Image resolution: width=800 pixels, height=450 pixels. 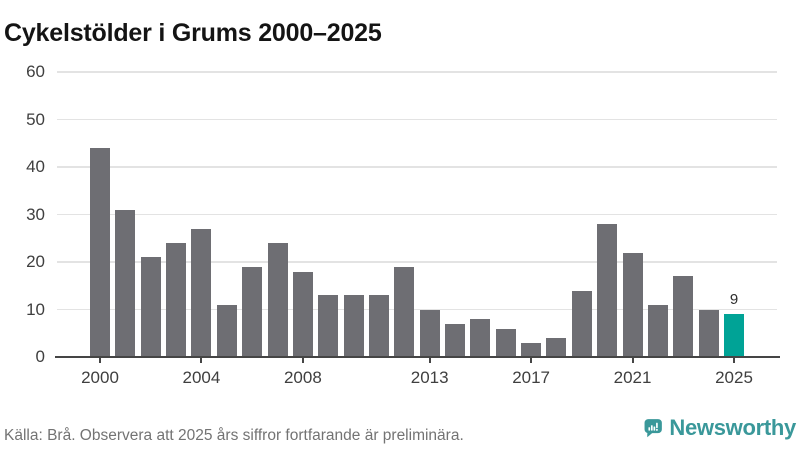 I want to click on bar-2002, so click(x=150, y=307).